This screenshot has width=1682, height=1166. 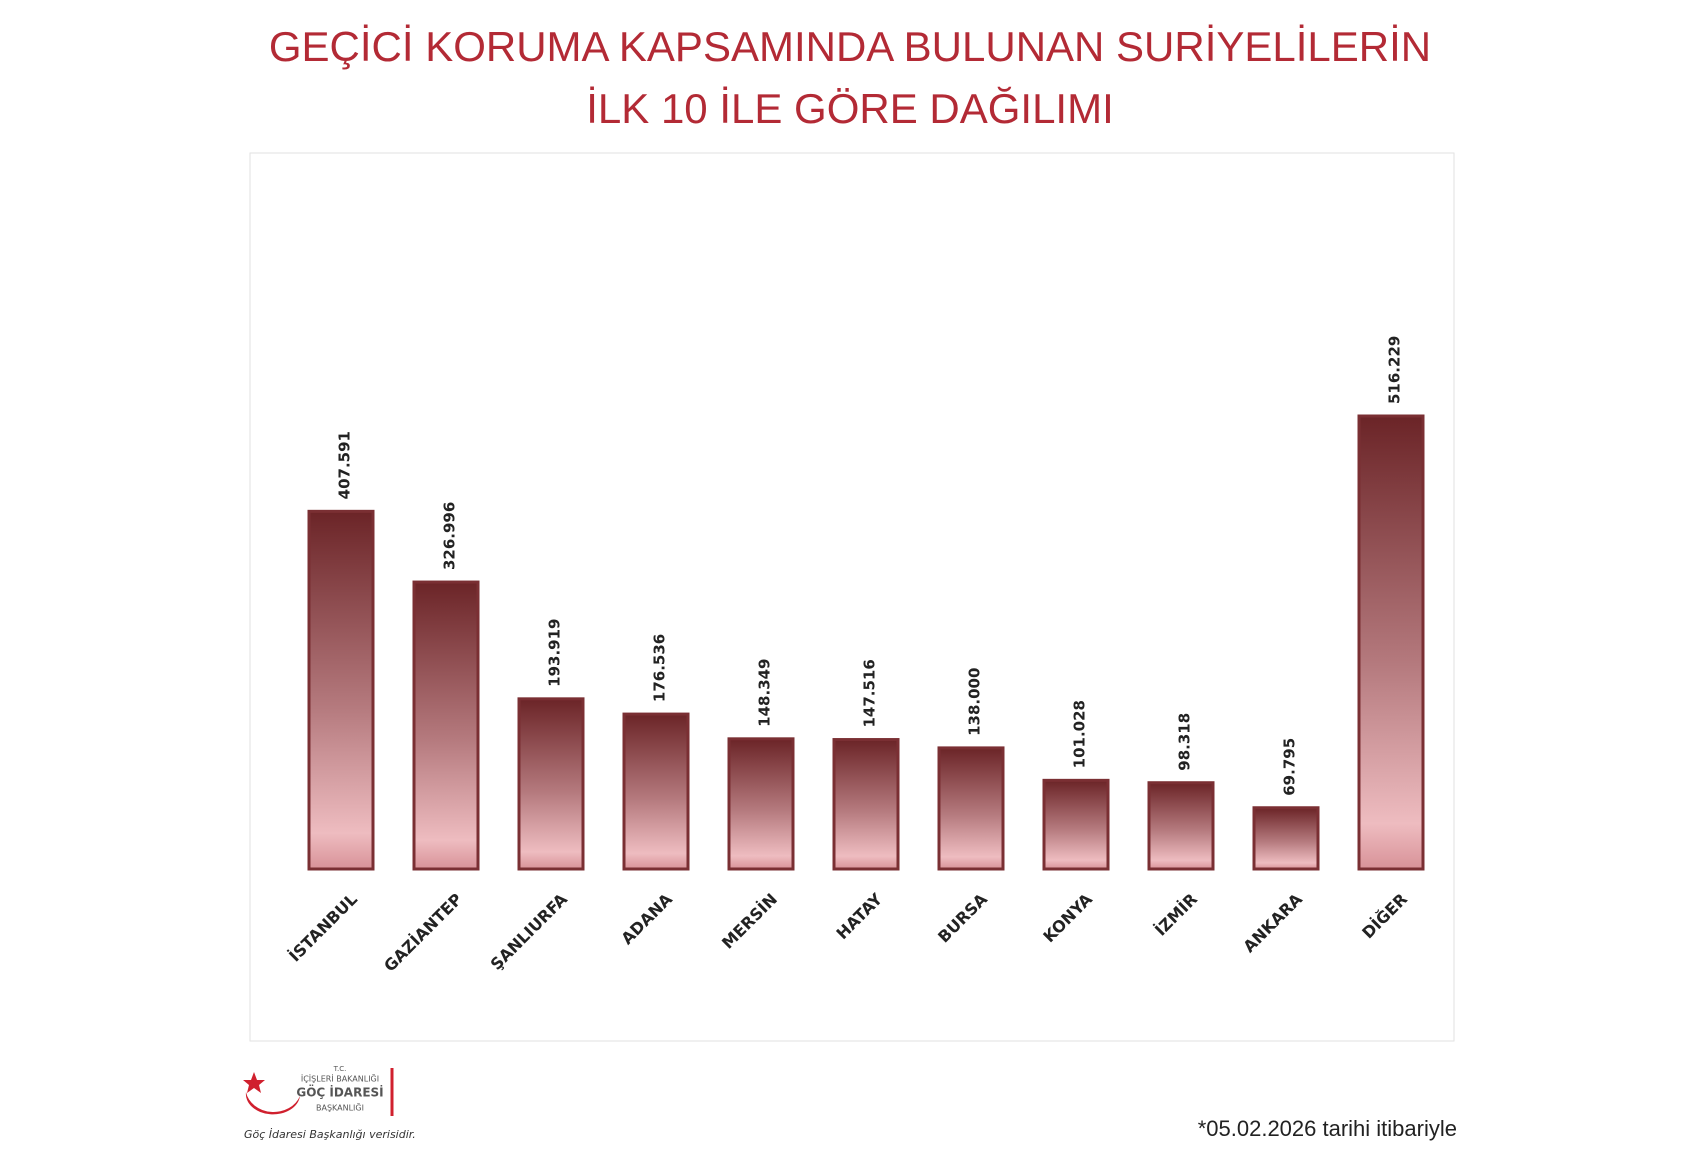 What do you see at coordinates (1272, 922) in the screenshot?
I see `x-tick-label: ANKARA` at bounding box center [1272, 922].